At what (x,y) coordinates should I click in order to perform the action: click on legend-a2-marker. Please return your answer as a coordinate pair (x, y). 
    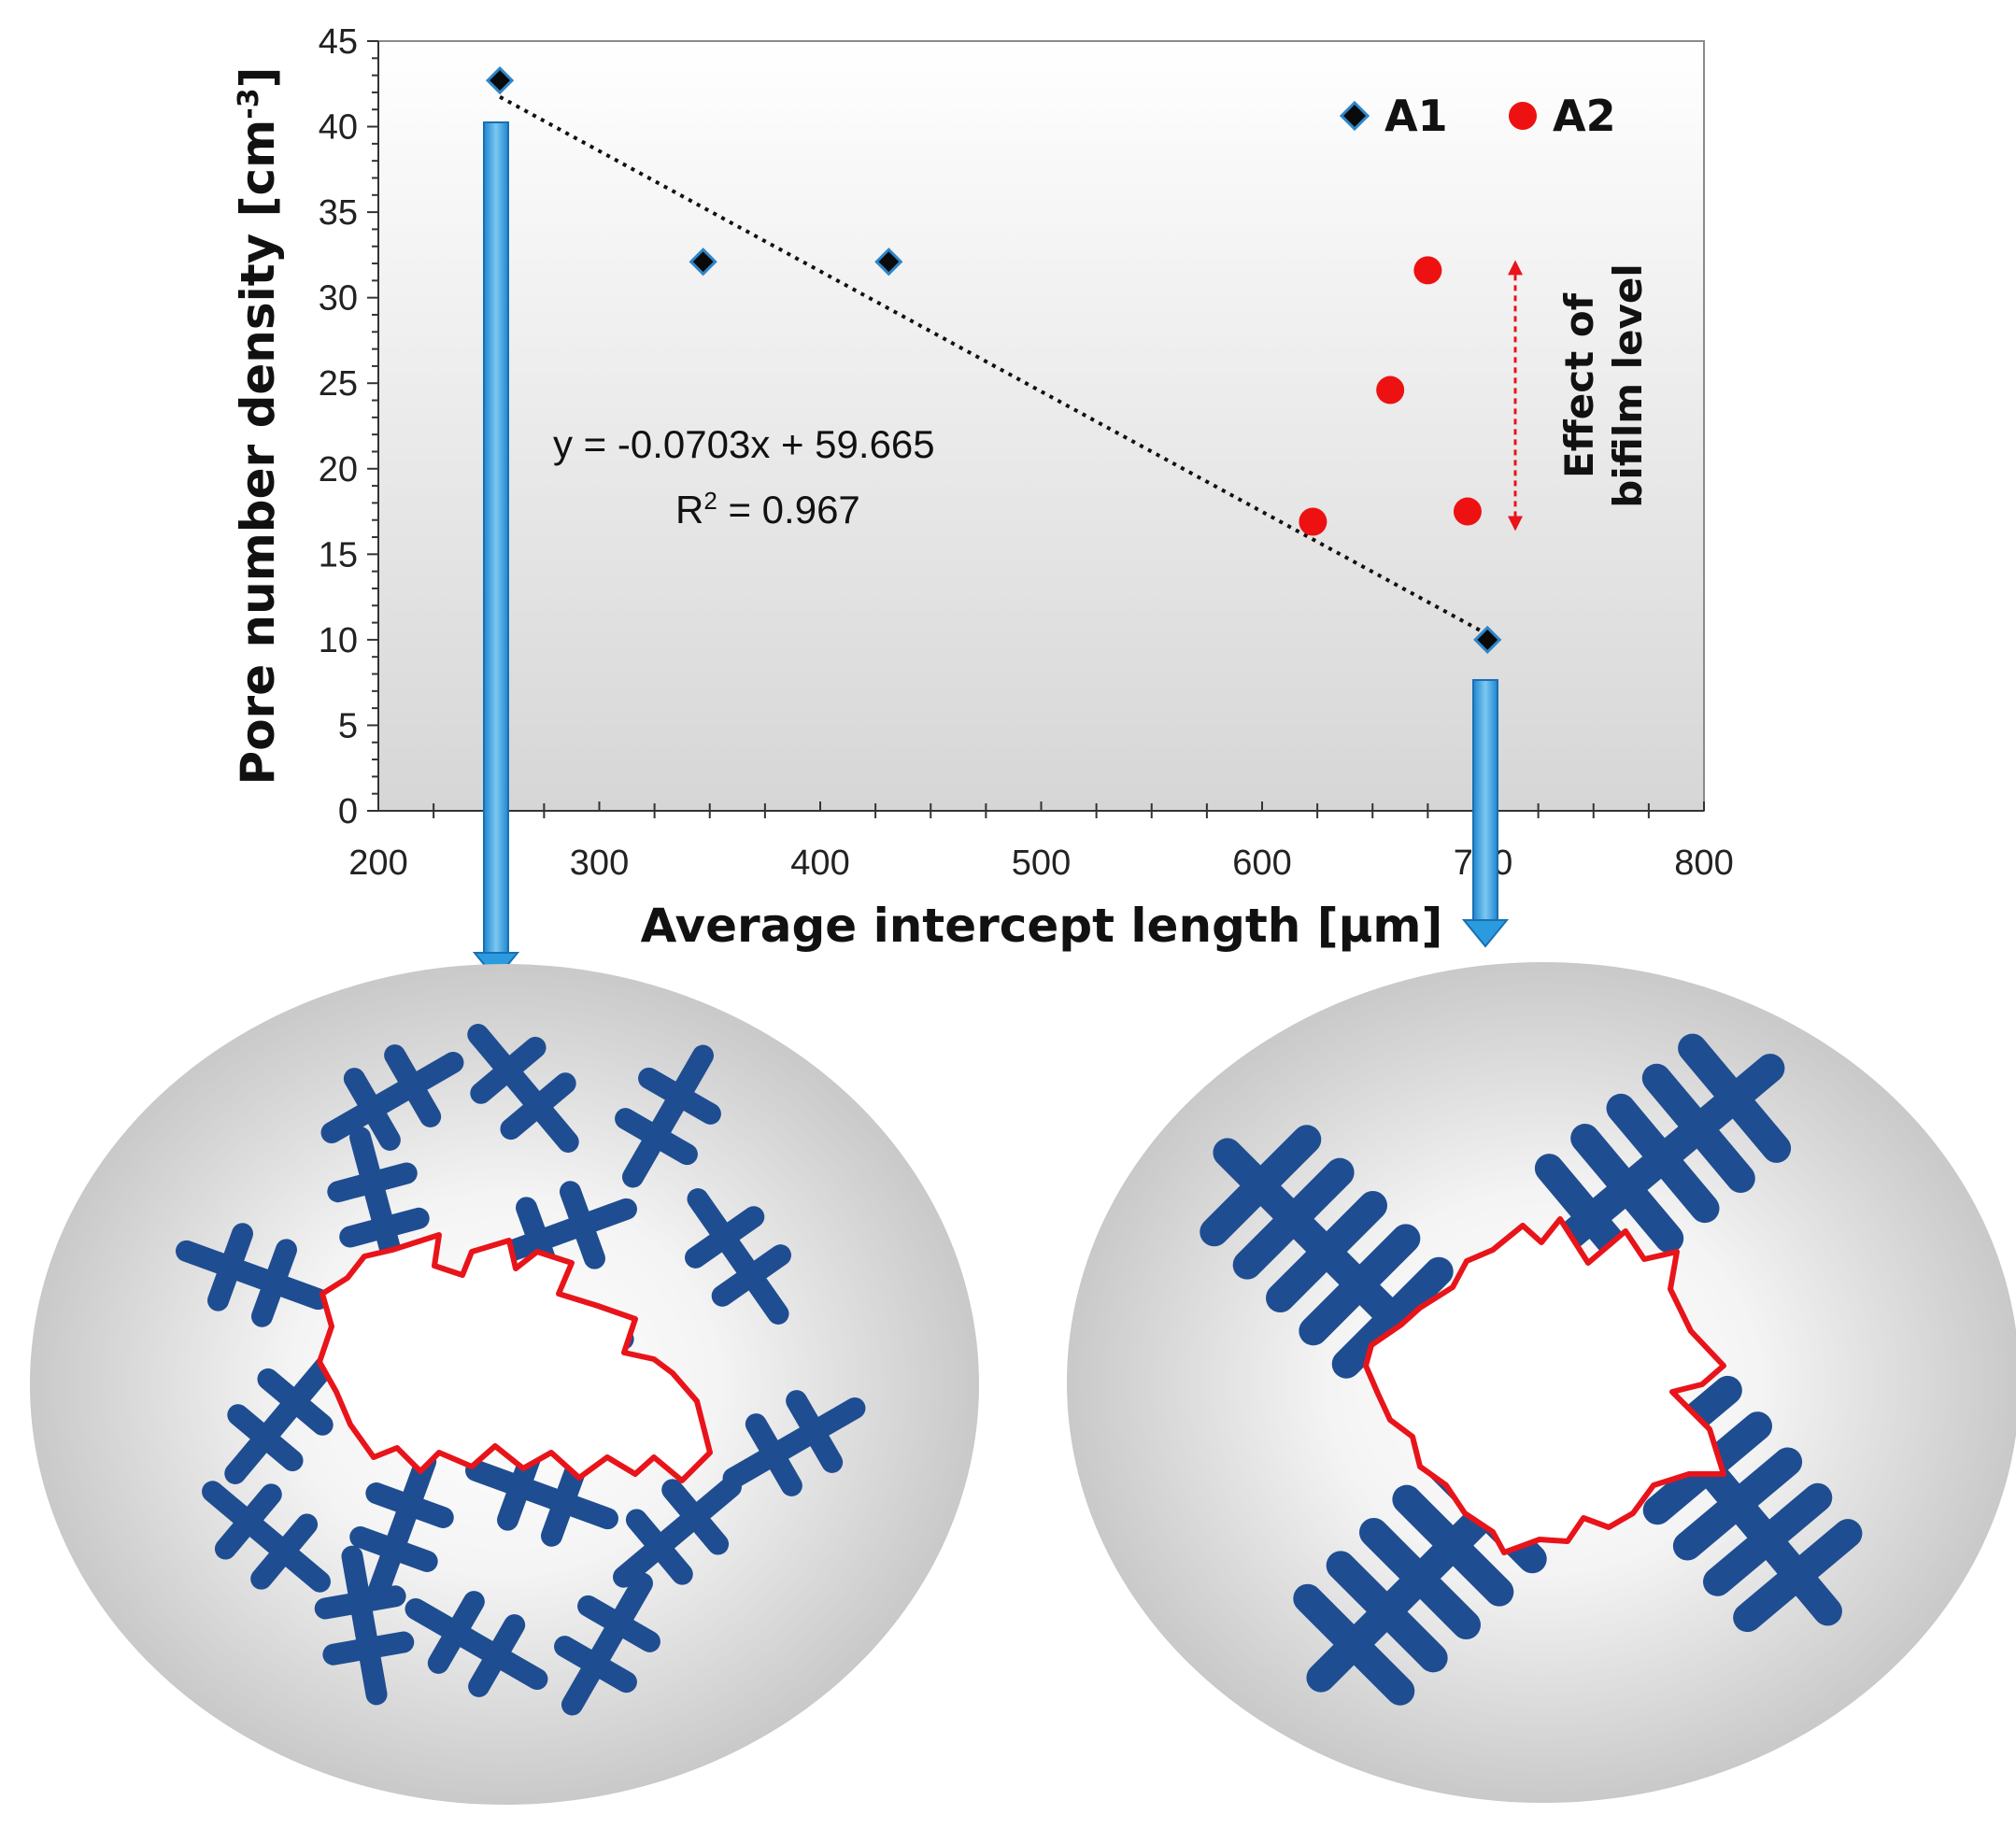
    Looking at the image, I should click on (1523, 116).